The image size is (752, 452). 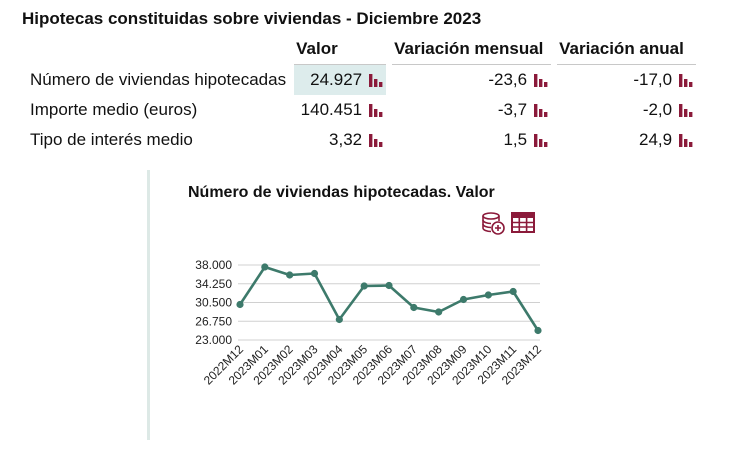 I want to click on row-label: Tipo de interés medio, so click(x=158, y=140).